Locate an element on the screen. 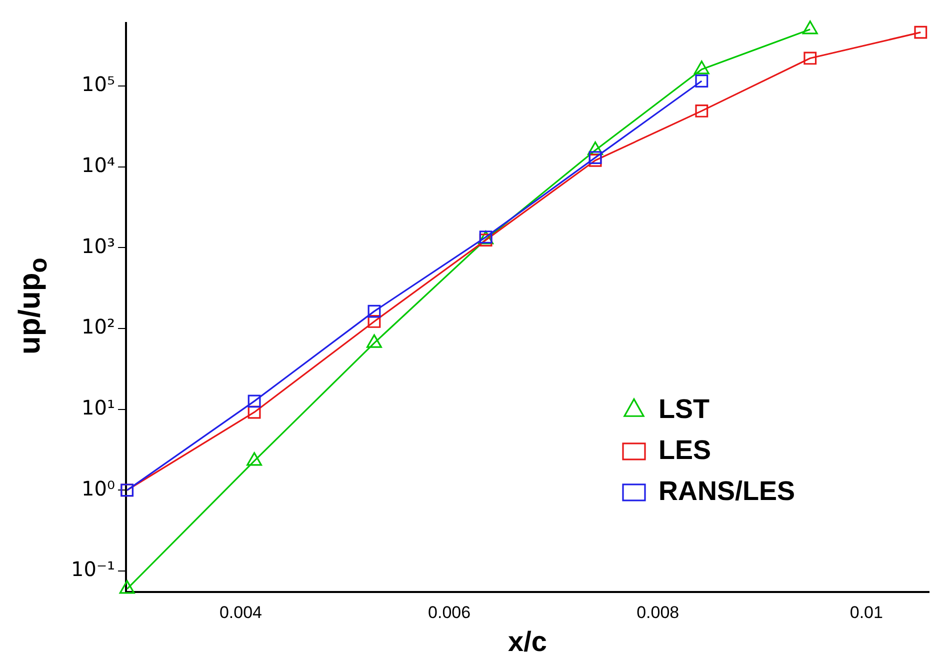  x-tick-label: 0.008 is located at coordinates (658, 612).